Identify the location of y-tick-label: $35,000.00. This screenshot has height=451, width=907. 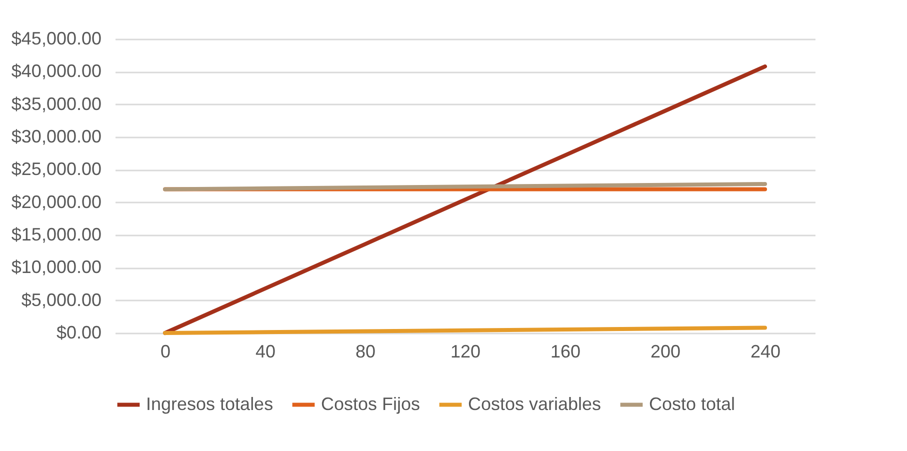
(56, 104).